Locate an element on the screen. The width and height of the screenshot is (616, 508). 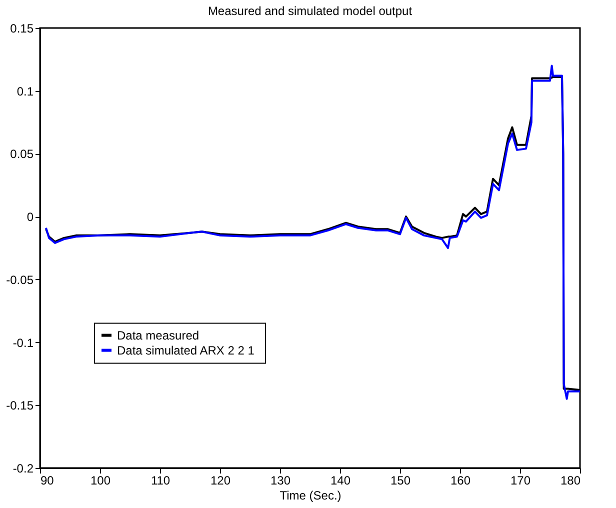
y-tick-label: 0 is located at coordinates (30, 217).